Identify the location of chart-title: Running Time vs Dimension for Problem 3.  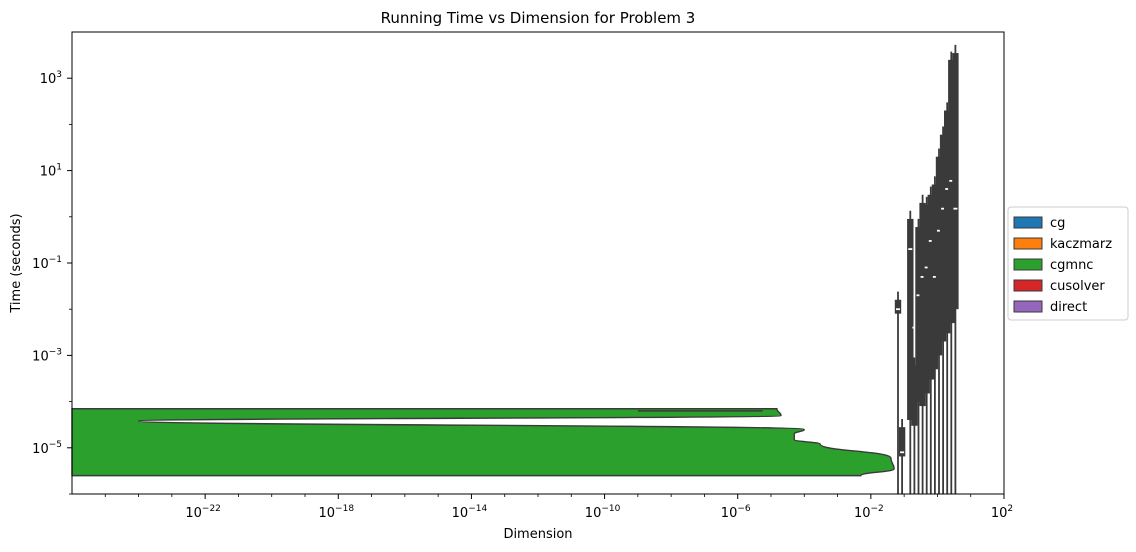
(538, 18).